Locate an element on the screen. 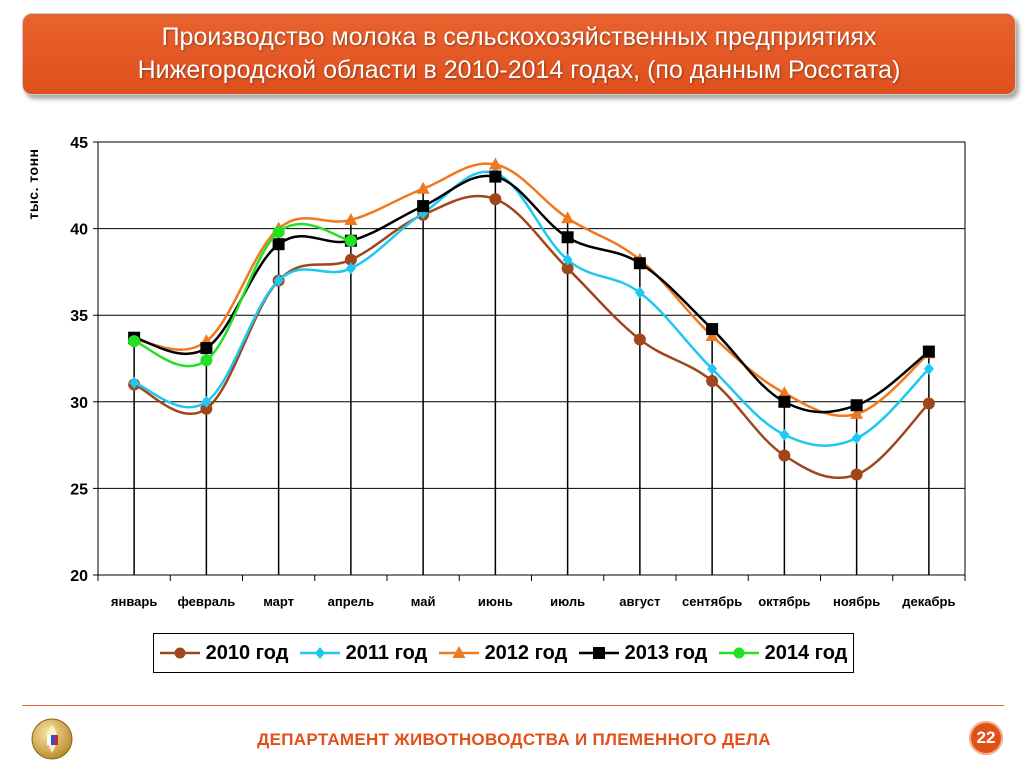  x-tick-label: сентябрь is located at coordinates (712, 601).